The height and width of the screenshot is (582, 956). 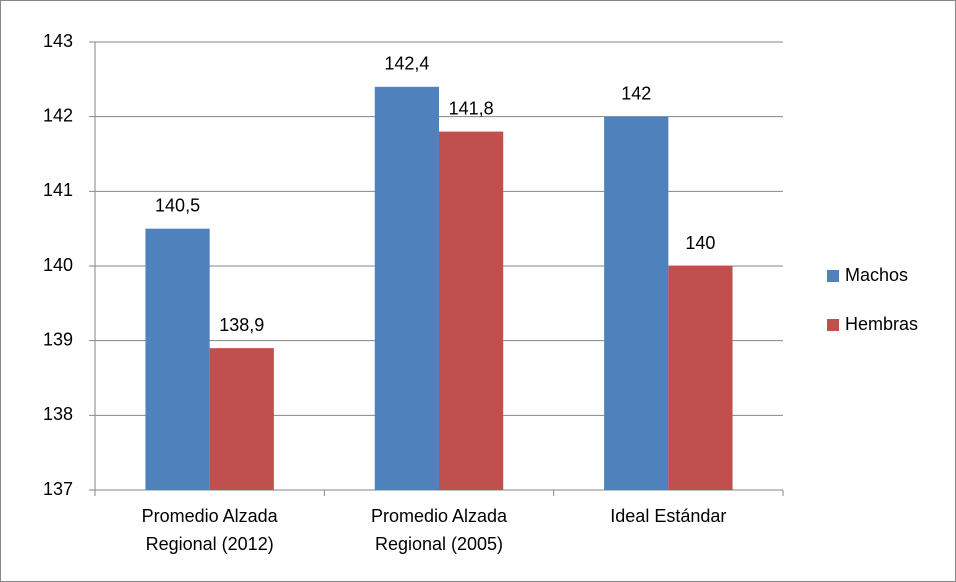 I want to click on y-tick-label: 141, so click(x=58, y=190).